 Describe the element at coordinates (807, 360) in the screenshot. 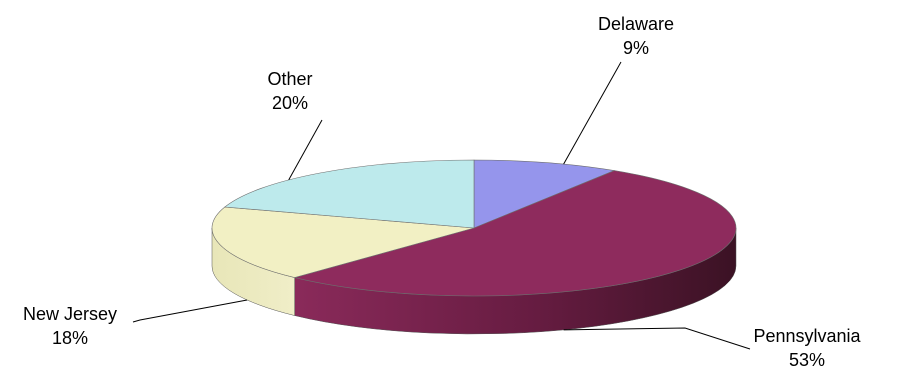

I see `slice-value-pennsylvania: 53%` at that location.